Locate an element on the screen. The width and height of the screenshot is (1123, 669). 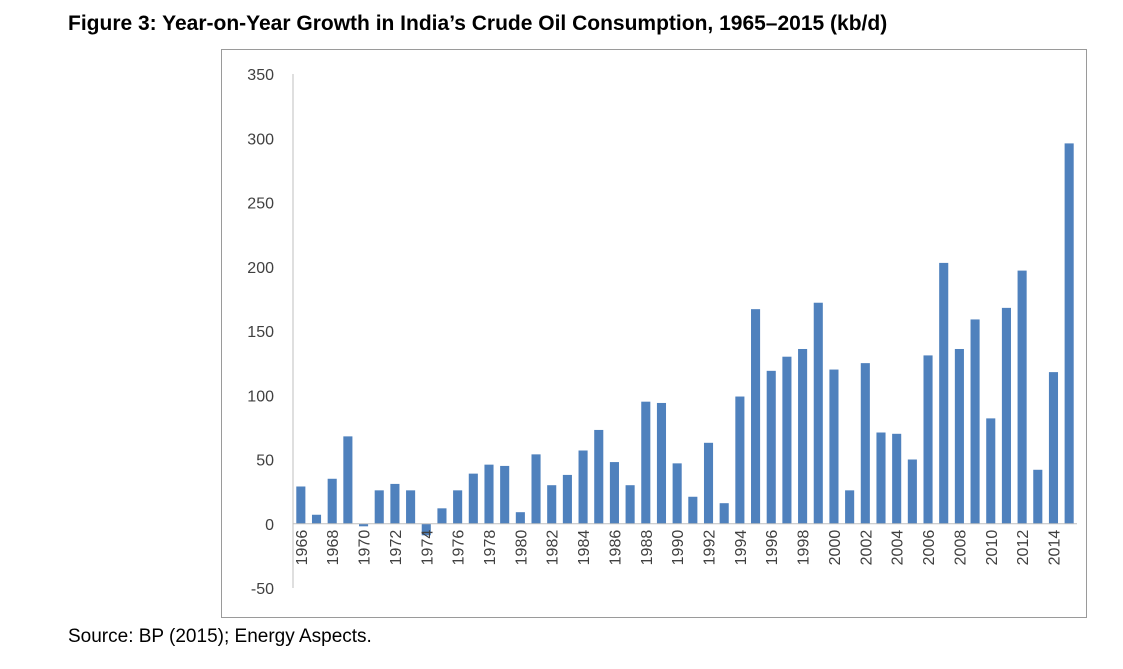
bar-1978 is located at coordinates (489, 494).